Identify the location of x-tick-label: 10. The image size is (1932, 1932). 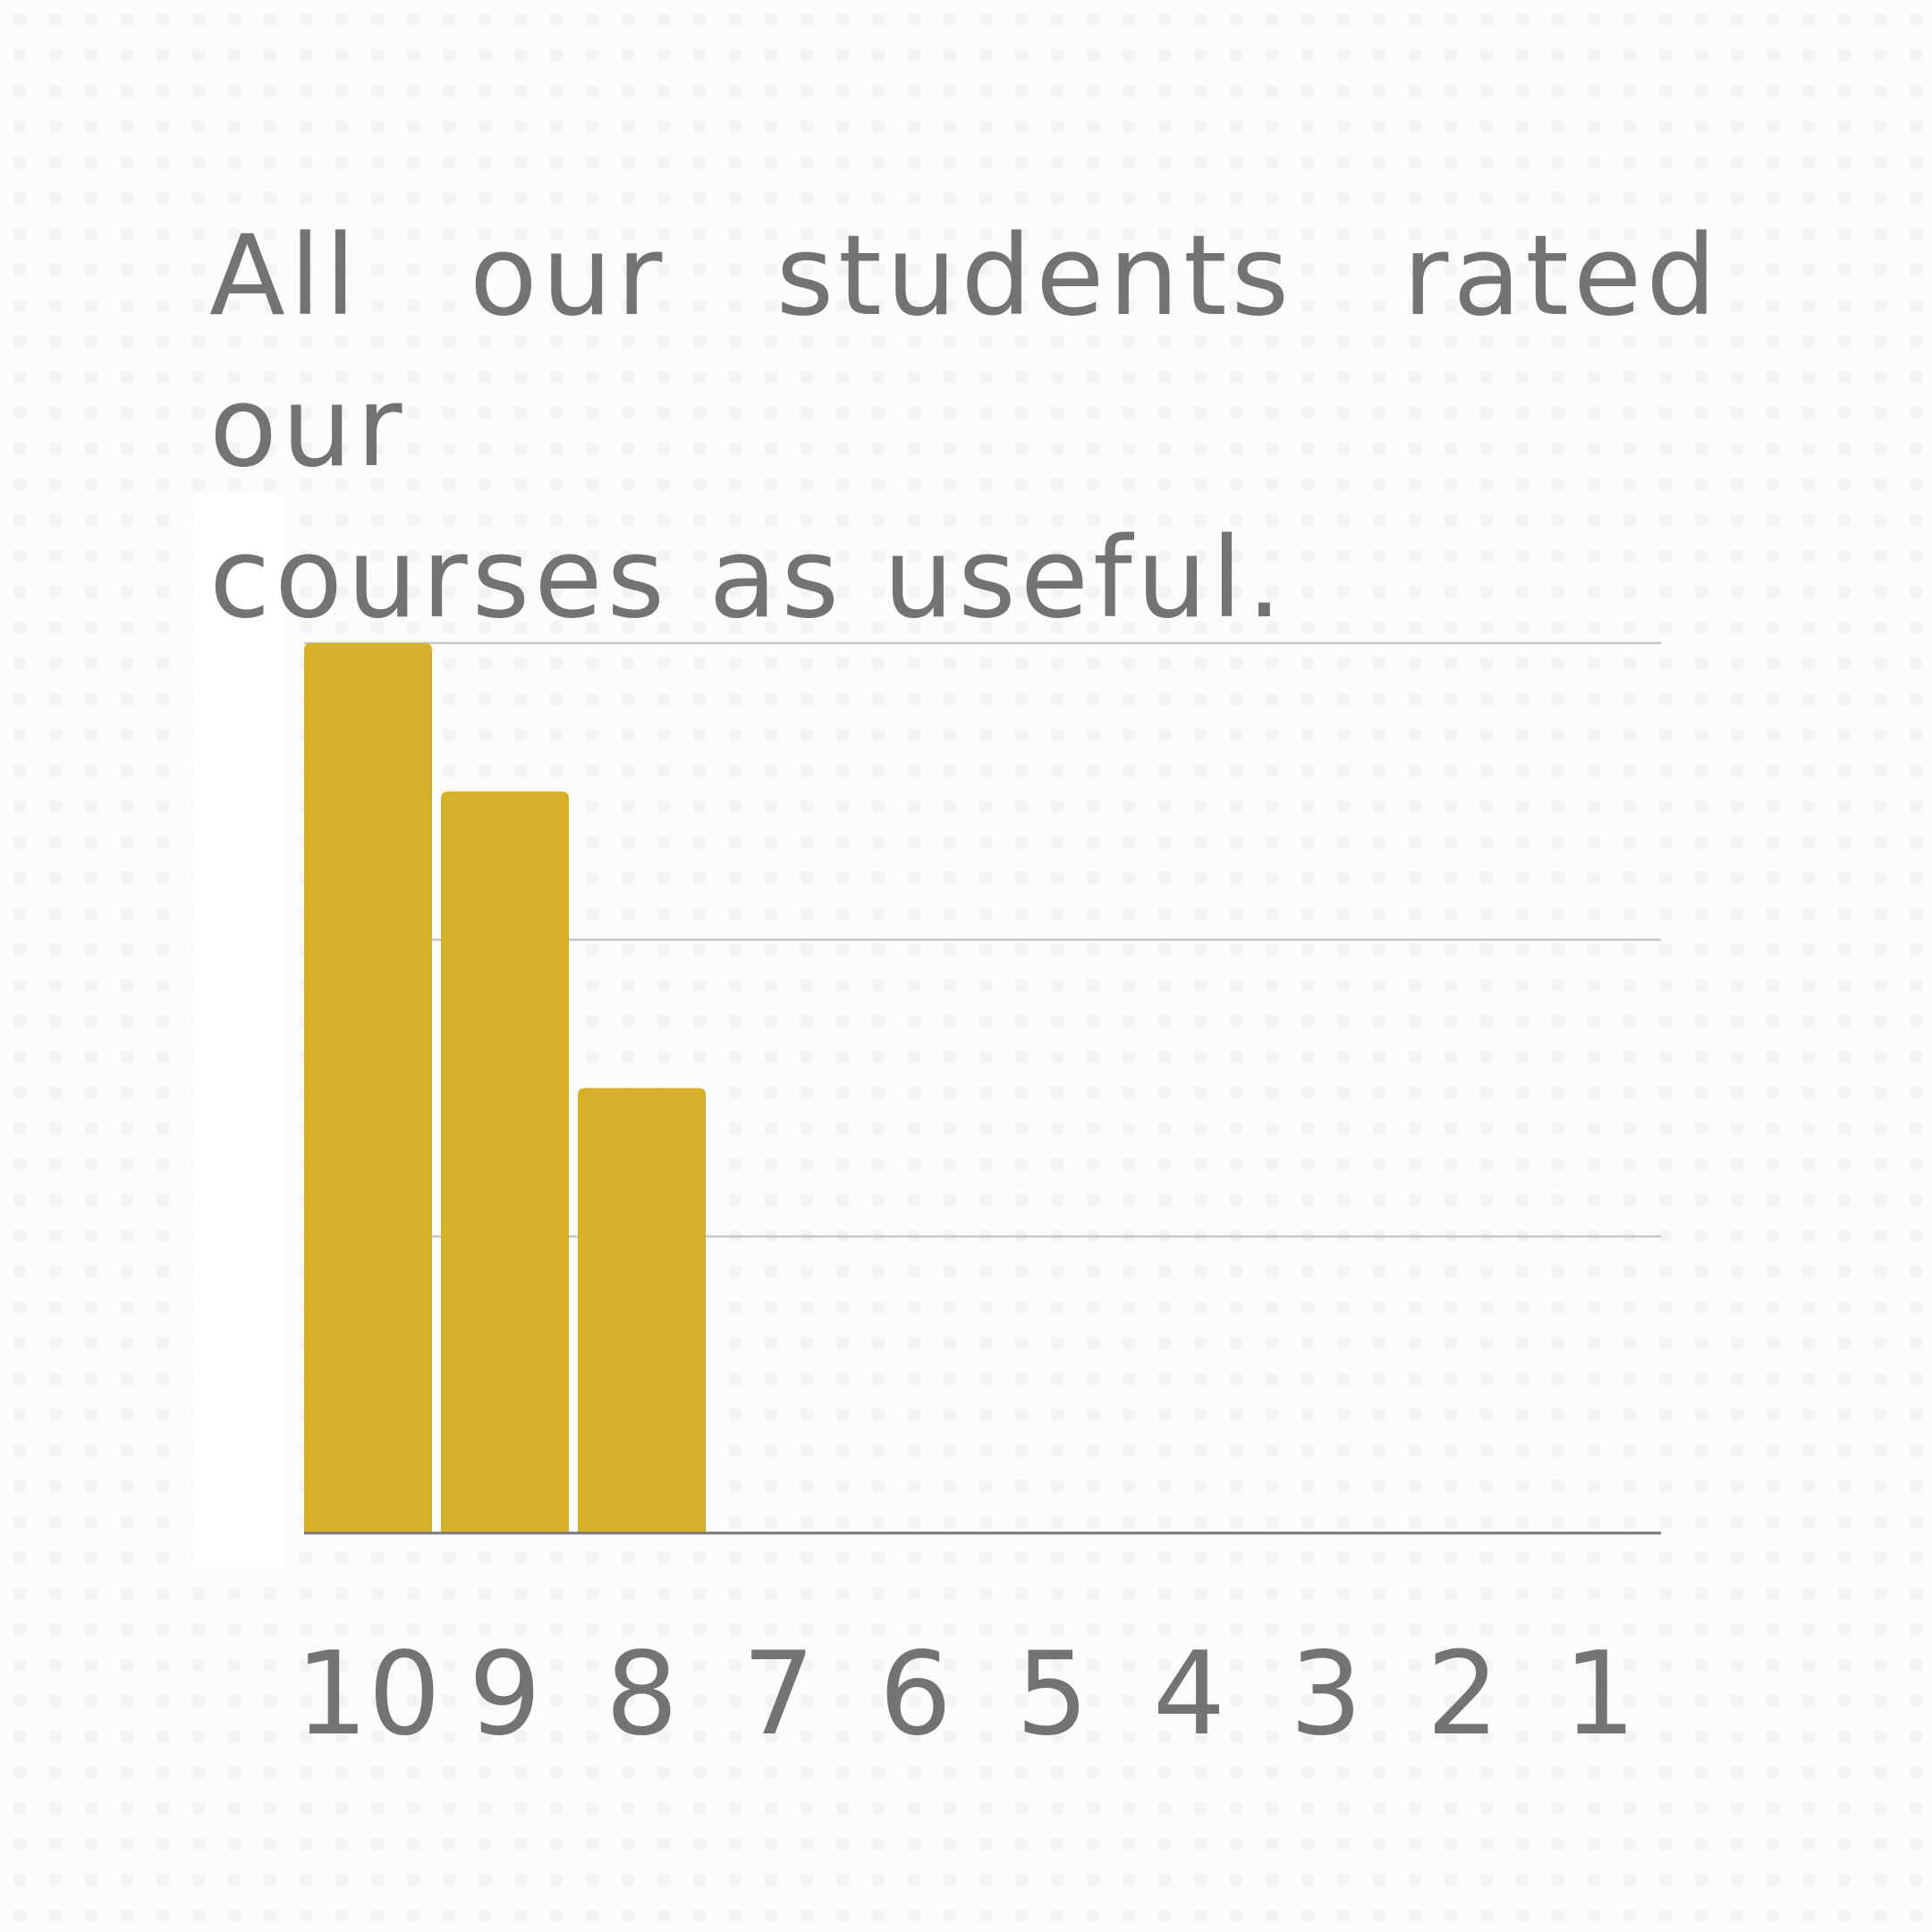
(368, 1694).